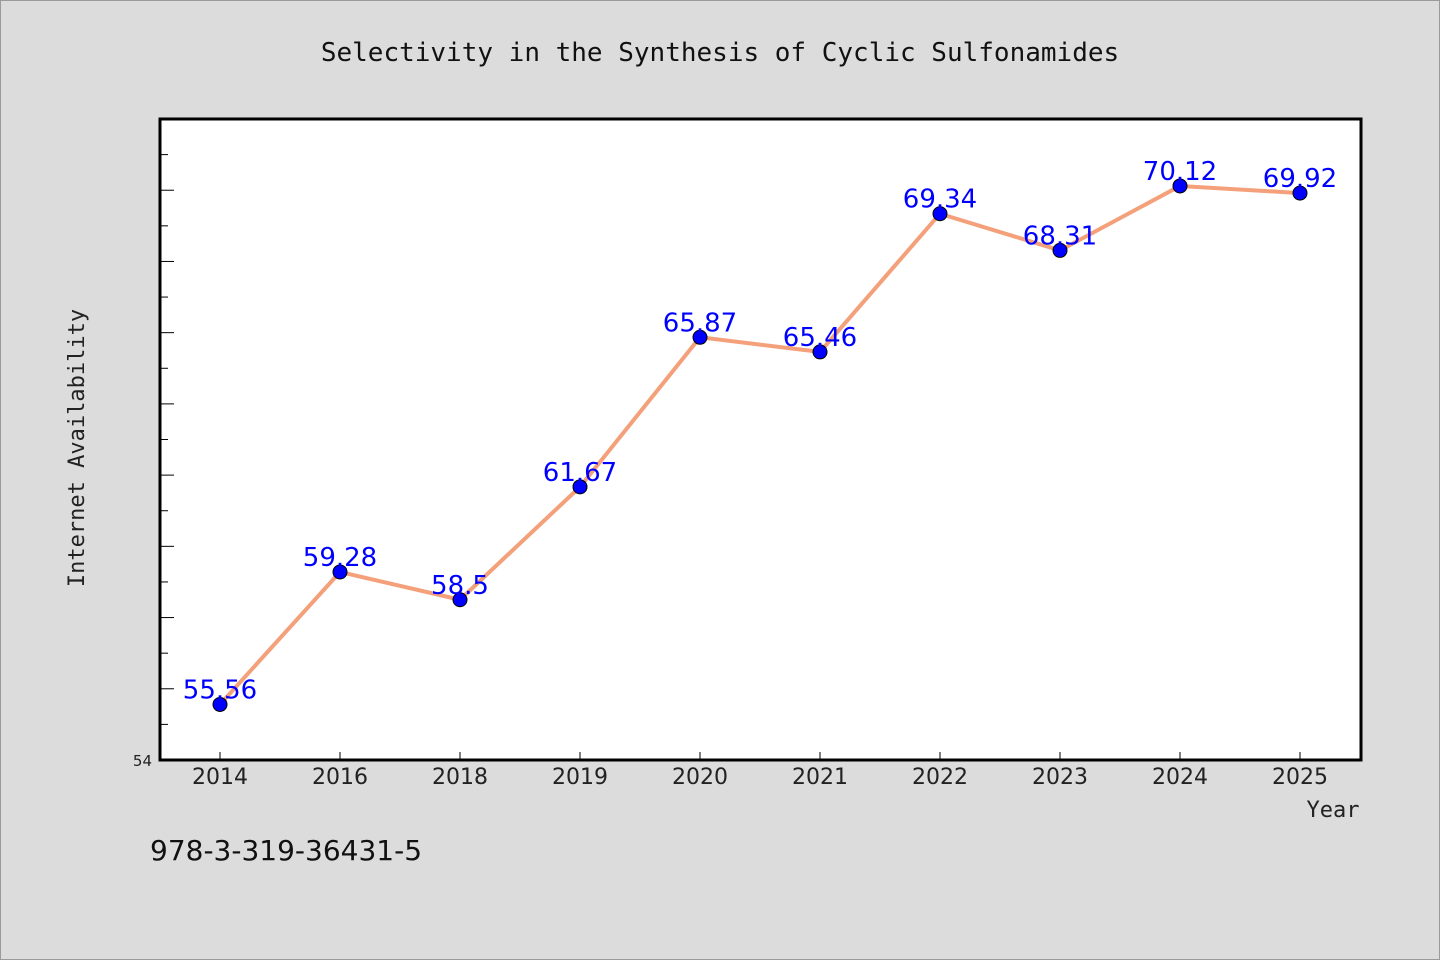 The image size is (1440, 960). I want to click on x-tick-label: 2018, so click(460, 777).